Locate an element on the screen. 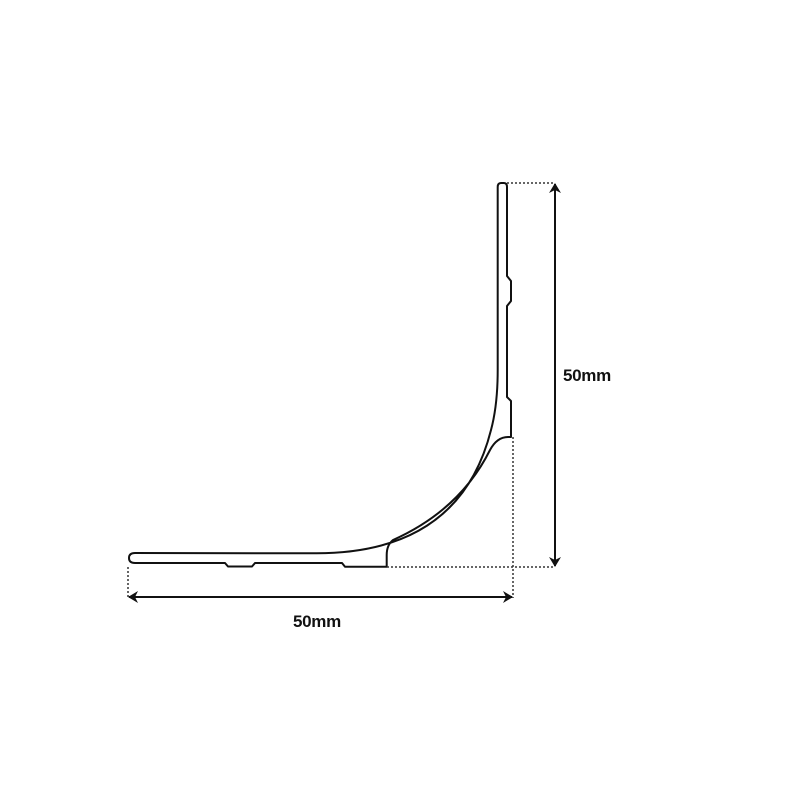 This screenshot has height=800, width=800. height-dimension-label: 50mm is located at coordinates (587, 375).